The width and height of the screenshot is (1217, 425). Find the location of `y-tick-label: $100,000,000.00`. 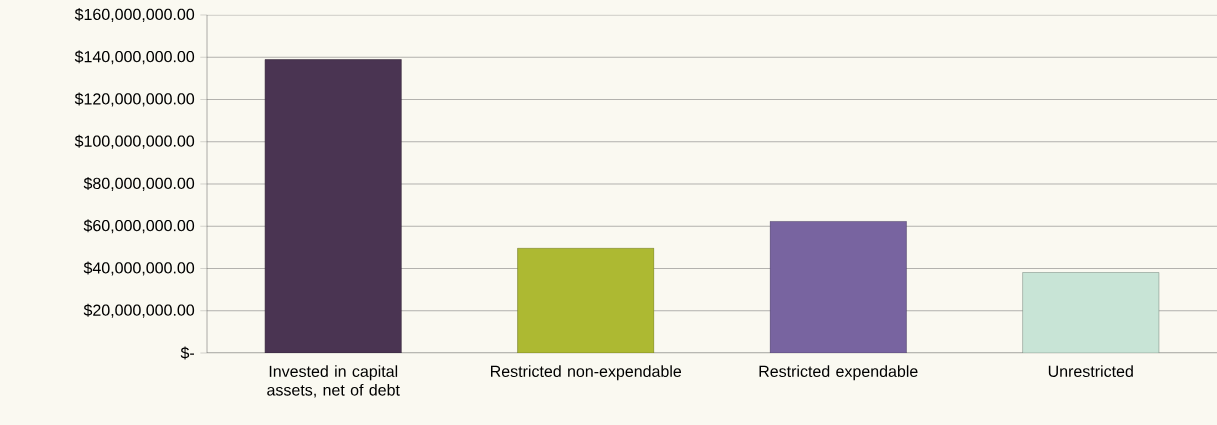

y-tick-label: $100,000,000.00 is located at coordinates (134, 141).